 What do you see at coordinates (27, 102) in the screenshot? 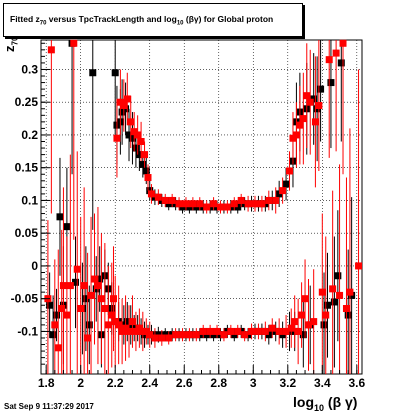
I see `y-tick-label: 0.25` at bounding box center [27, 102].